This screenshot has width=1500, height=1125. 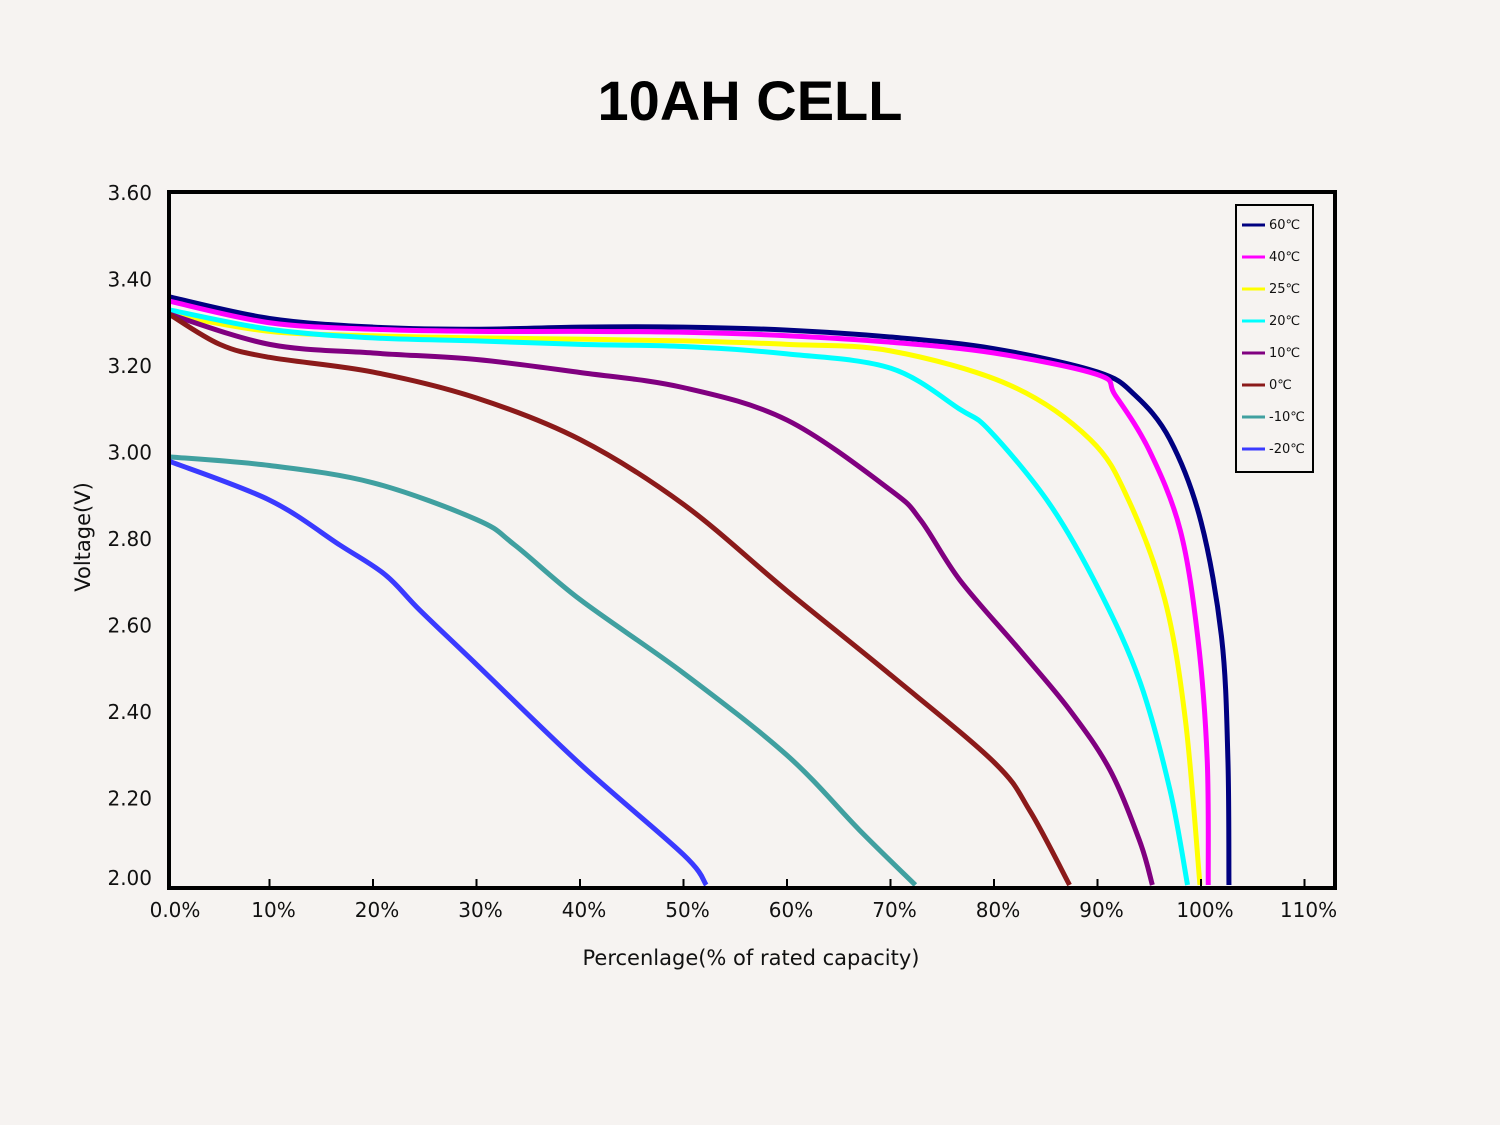 I want to click on y-tick-label: 2.00, so click(x=129, y=878).